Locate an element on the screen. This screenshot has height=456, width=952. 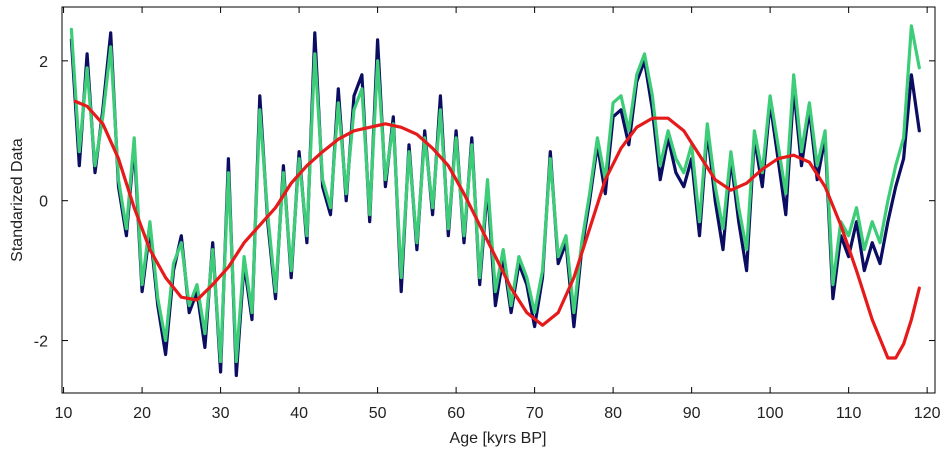
x-tick-label: 100 is located at coordinates (770, 413).